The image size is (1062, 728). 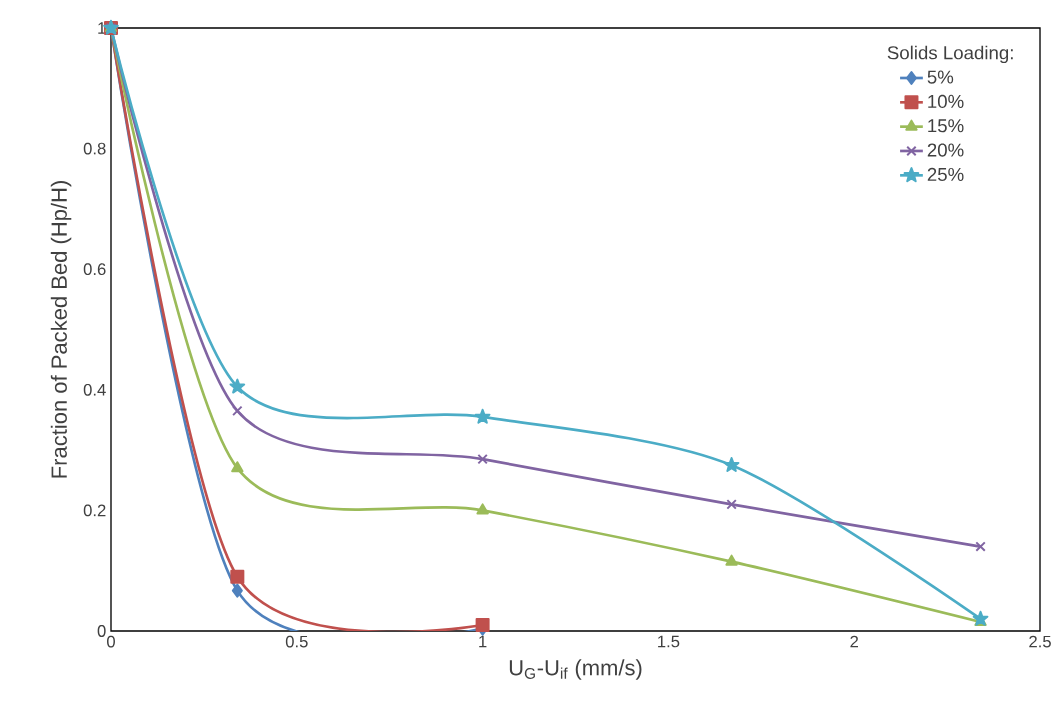 I want to click on y-tick-label: 0.6, so click(x=94, y=269).